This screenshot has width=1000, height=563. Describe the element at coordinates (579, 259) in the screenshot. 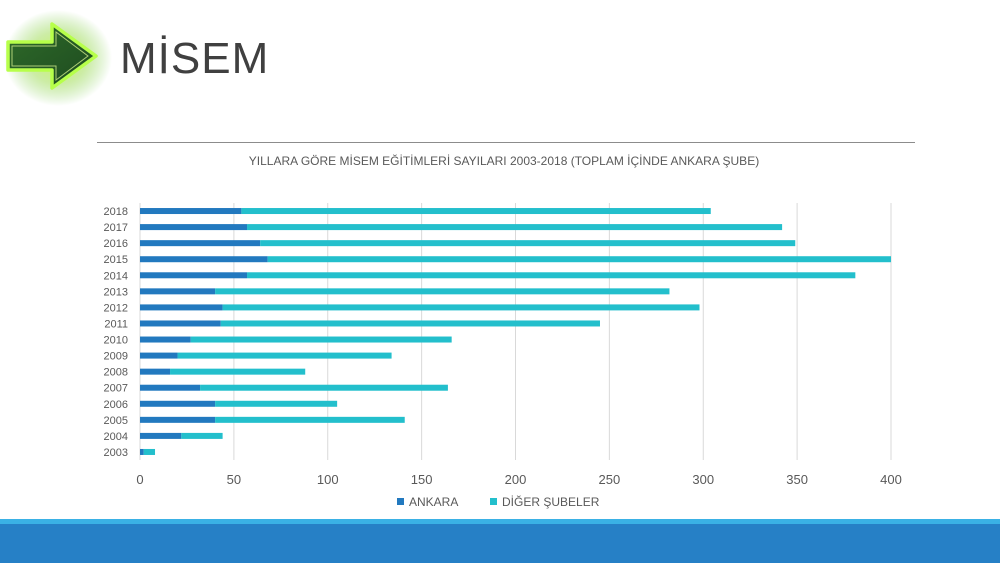

I see `bar-diger-subeler-2015` at that location.